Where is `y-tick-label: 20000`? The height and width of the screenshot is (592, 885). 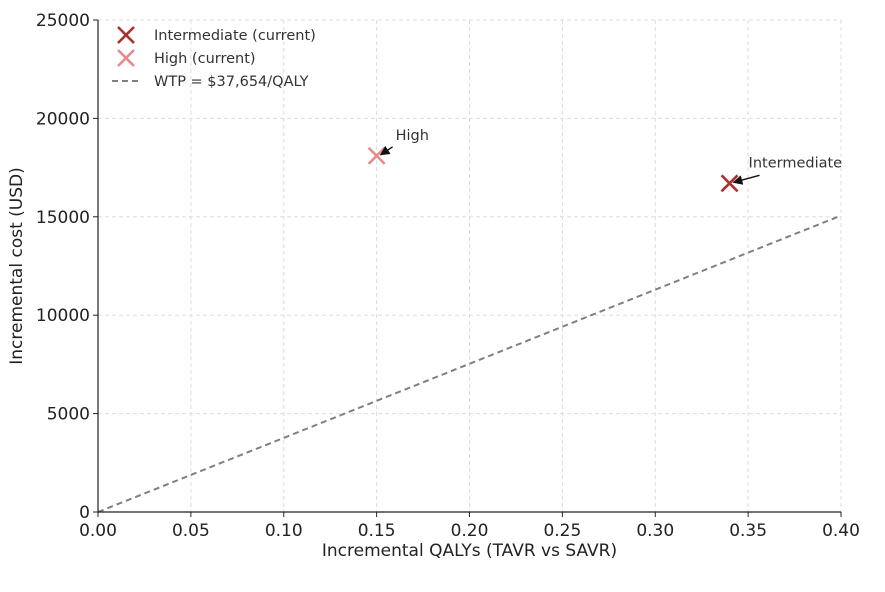
y-tick-label: 20000 is located at coordinates (63, 119).